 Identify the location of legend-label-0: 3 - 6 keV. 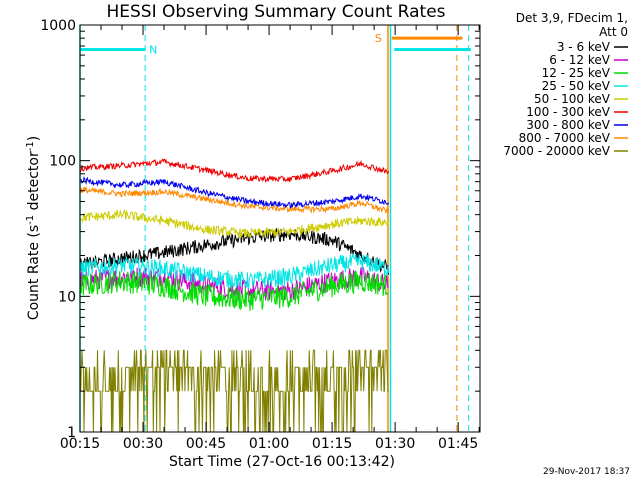
(584, 47).